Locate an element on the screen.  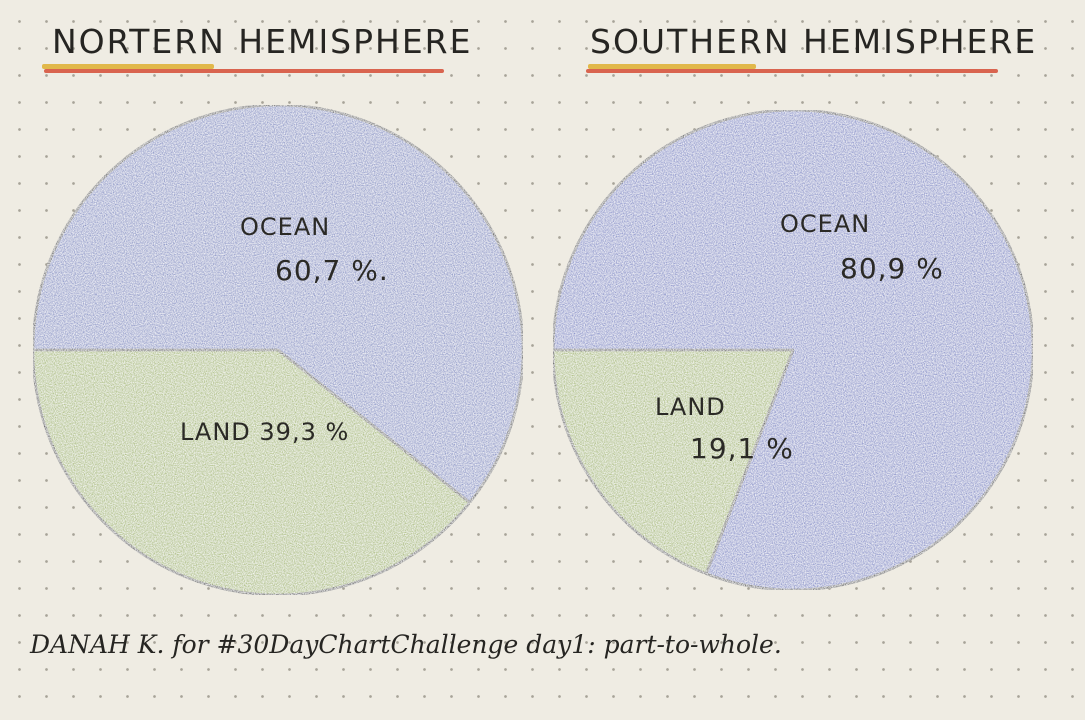
north-label-ocean: OCEAN is located at coordinates (285, 227).